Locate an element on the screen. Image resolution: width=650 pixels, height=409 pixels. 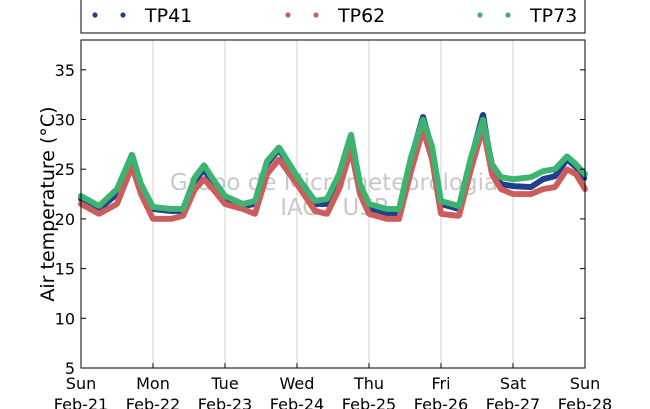
x-tick-label-date: Feb-26 is located at coordinates (441, 402).